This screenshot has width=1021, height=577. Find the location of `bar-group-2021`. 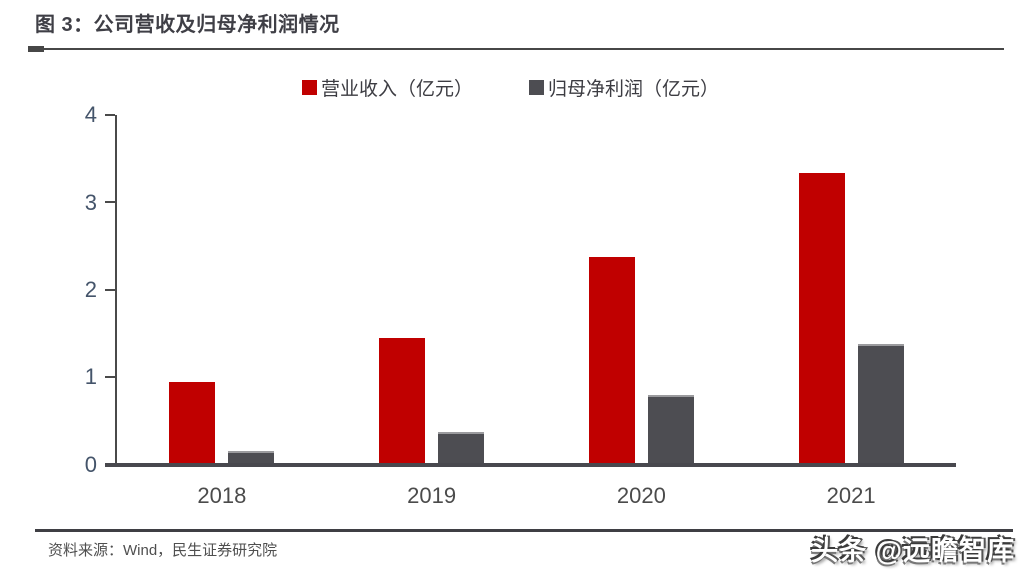

bar-group-2021 is located at coordinates (851, 289).